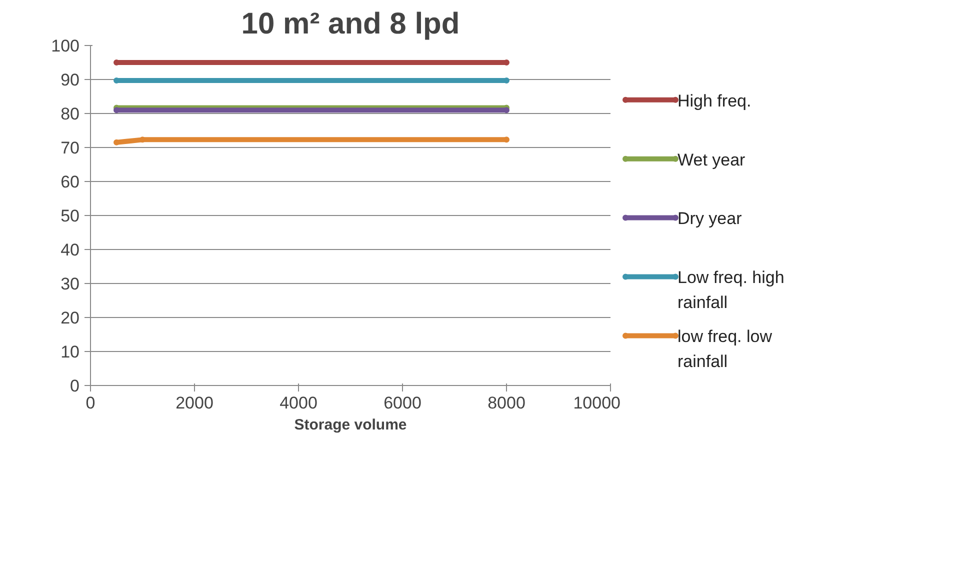 The image size is (955, 581). Describe the element at coordinates (91, 403) in the screenshot. I see `x-tick-label: 0` at that location.